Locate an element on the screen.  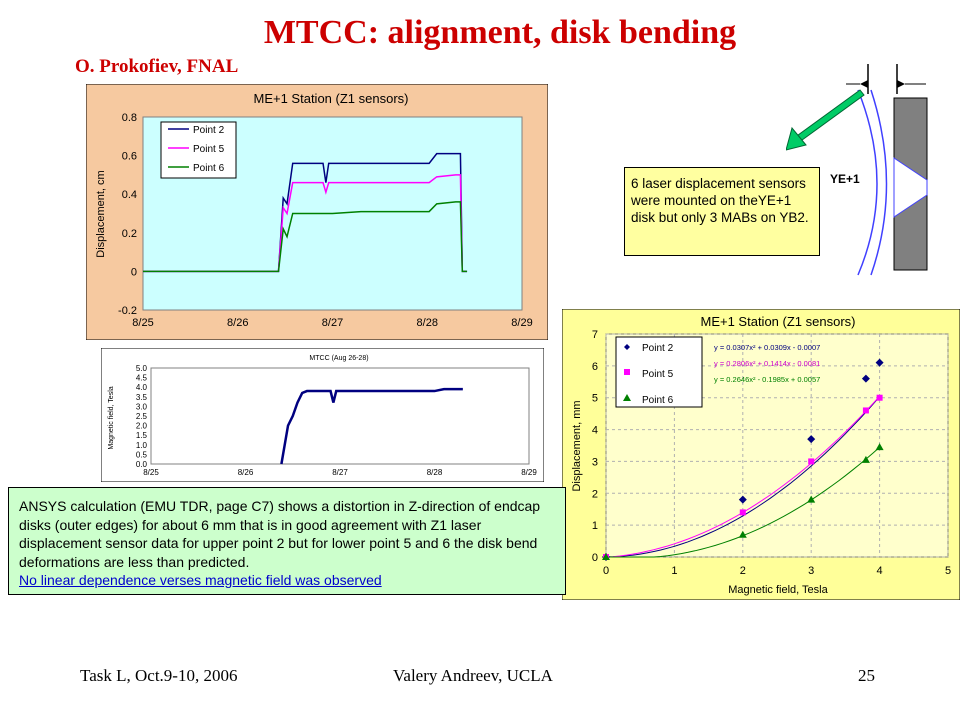
chart1-xtick-0: 8/25 is located at coordinates (142, 323).